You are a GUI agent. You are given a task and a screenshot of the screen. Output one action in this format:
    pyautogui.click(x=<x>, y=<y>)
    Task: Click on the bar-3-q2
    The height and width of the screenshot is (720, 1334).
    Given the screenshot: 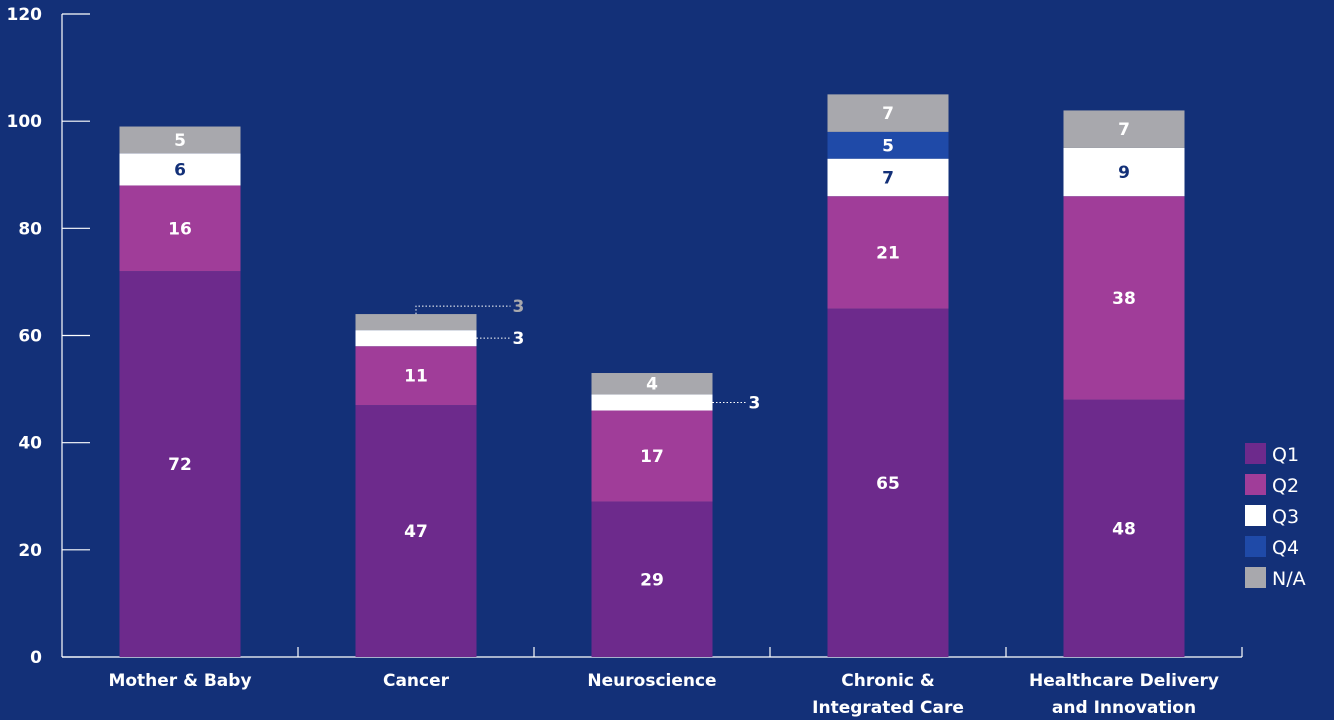 What is the action you would take?
    pyautogui.click(x=888, y=252)
    